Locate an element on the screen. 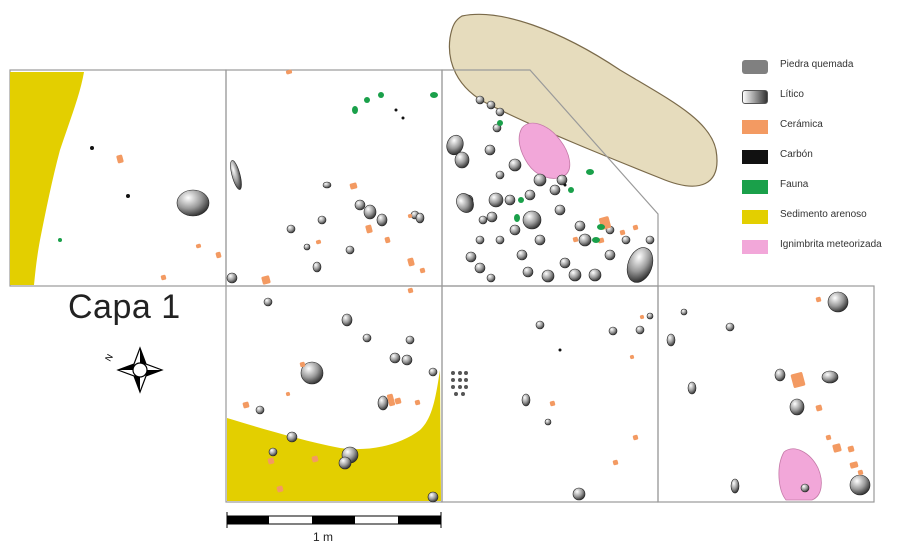  north-arrow-icon: N is located at coordinates (133, 370).